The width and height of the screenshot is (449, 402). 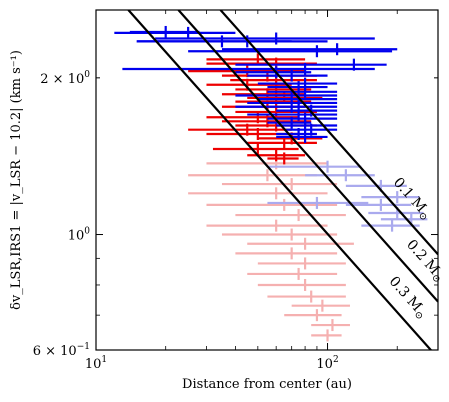 I want to click on x-tick-label: 10², so click(x=327, y=363).